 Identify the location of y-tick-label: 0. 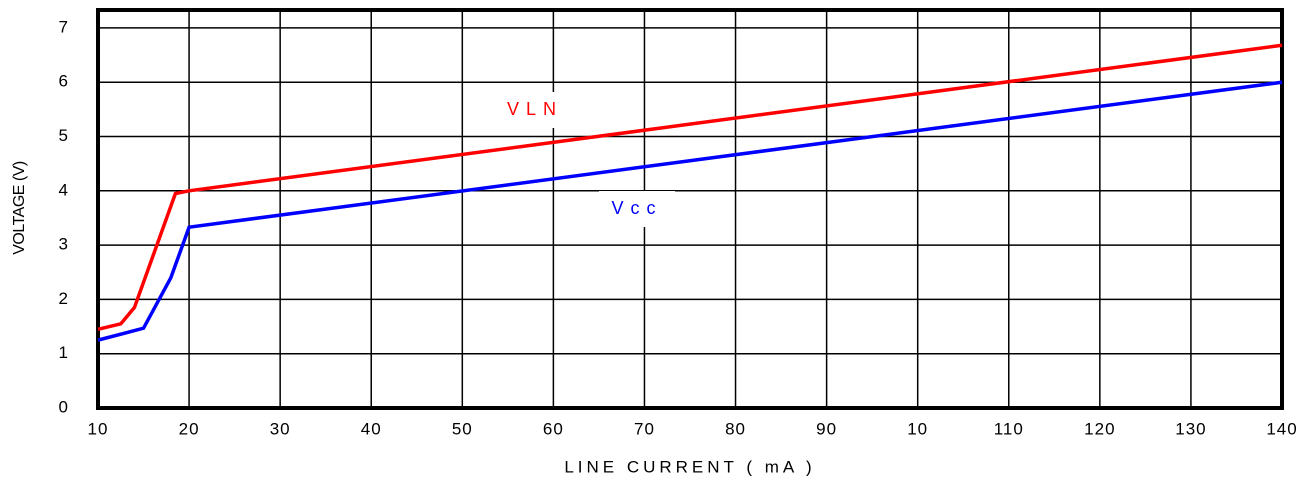
(63, 406).